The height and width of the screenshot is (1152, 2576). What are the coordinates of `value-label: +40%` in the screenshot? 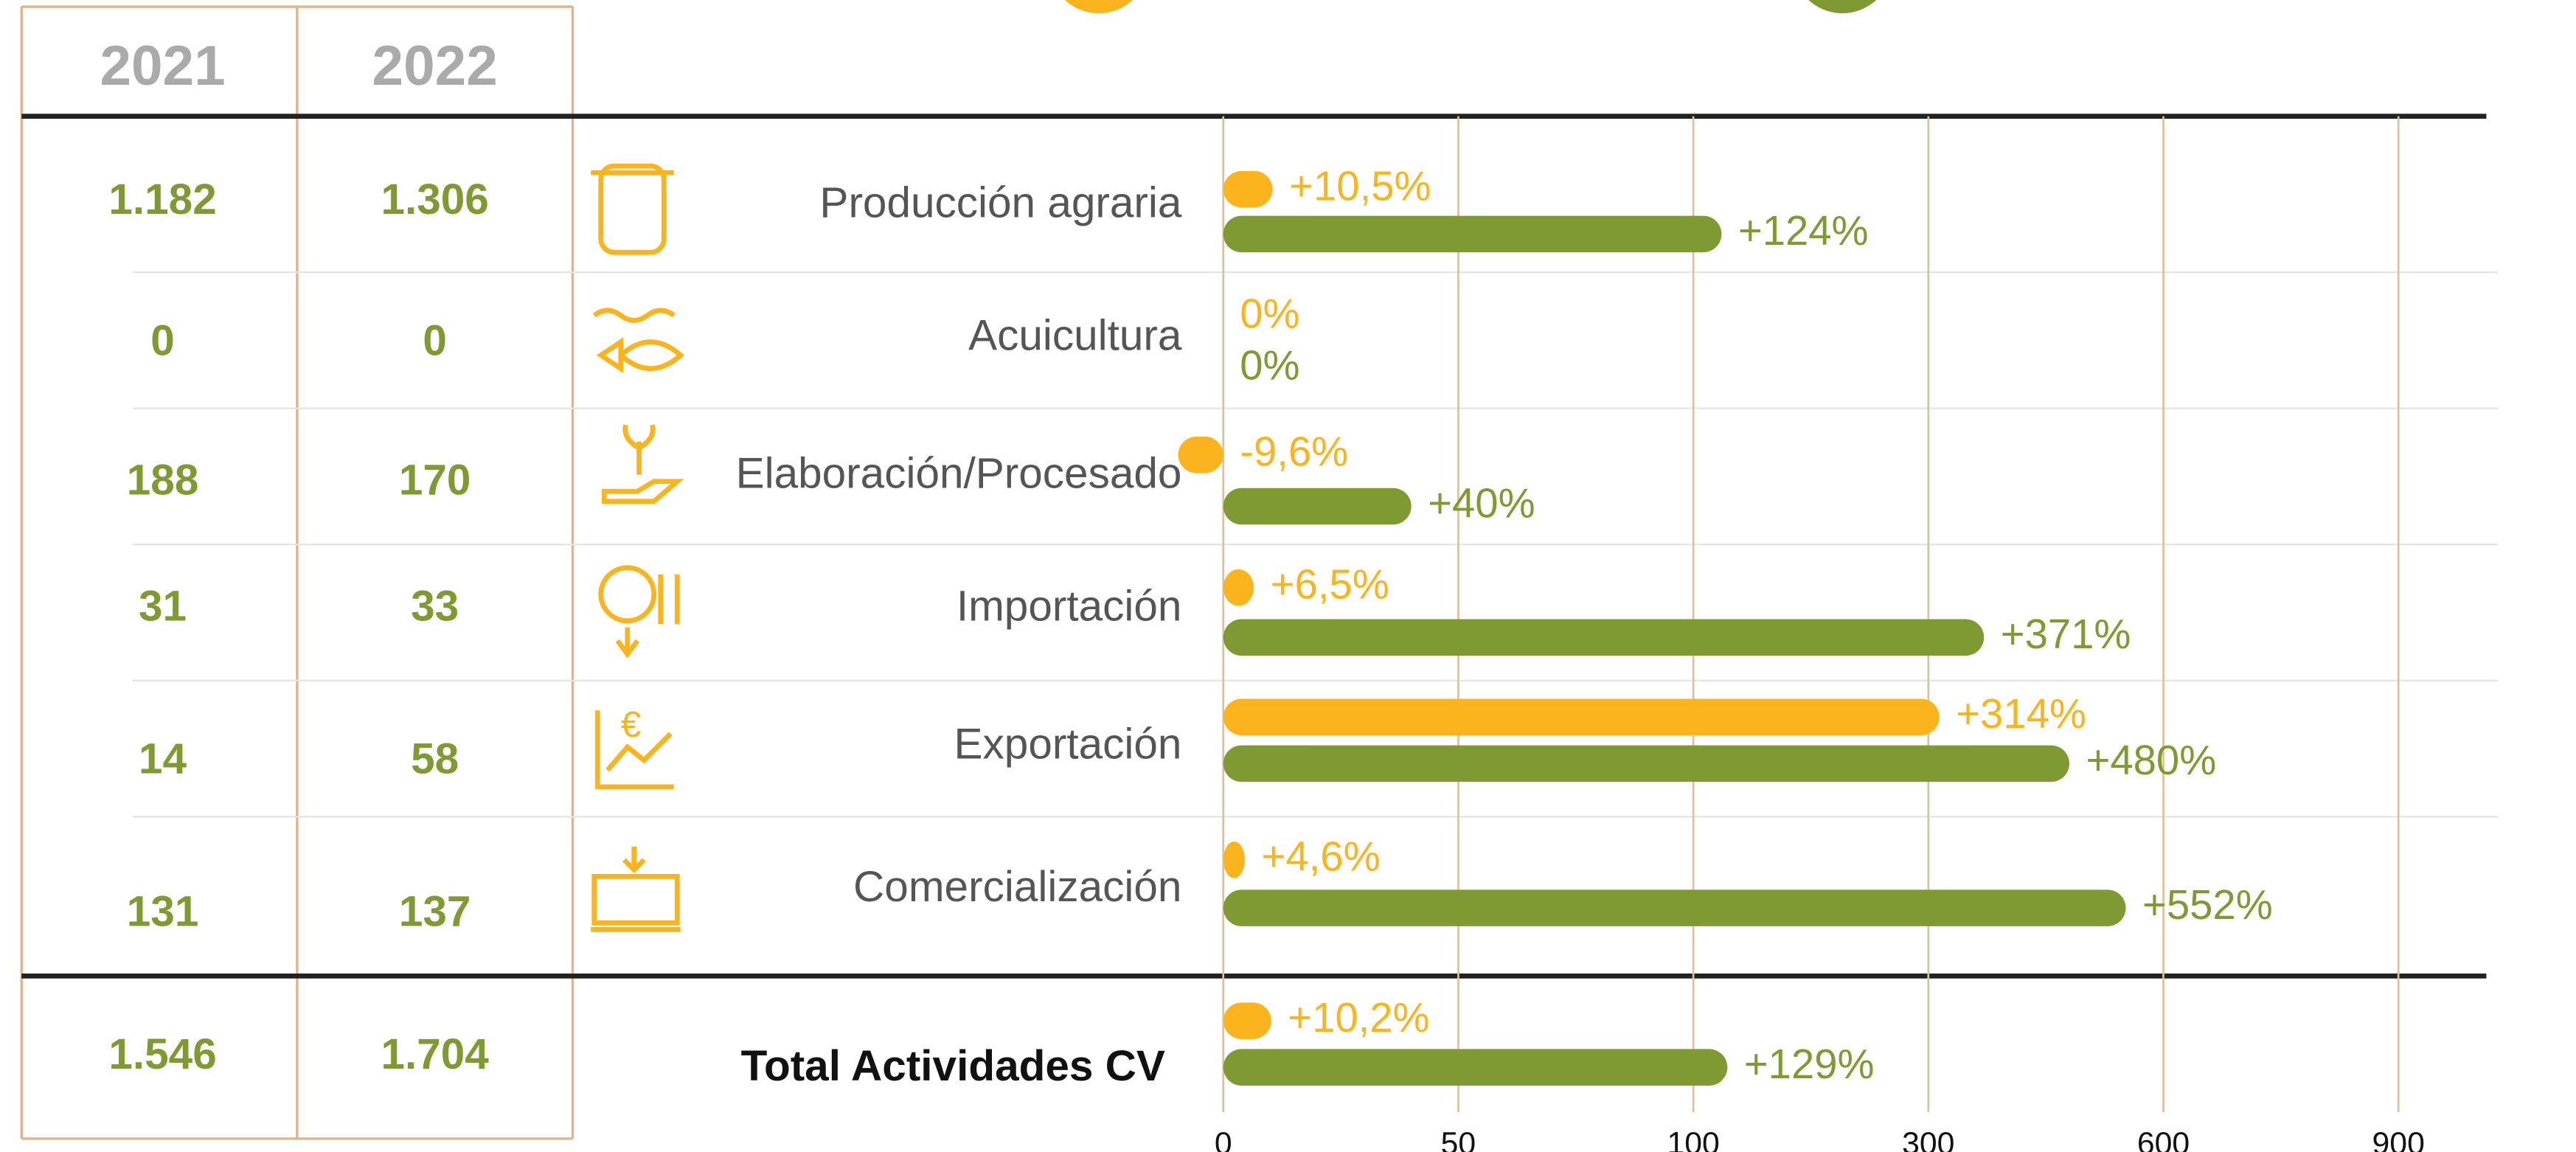 It's located at (1481, 502).